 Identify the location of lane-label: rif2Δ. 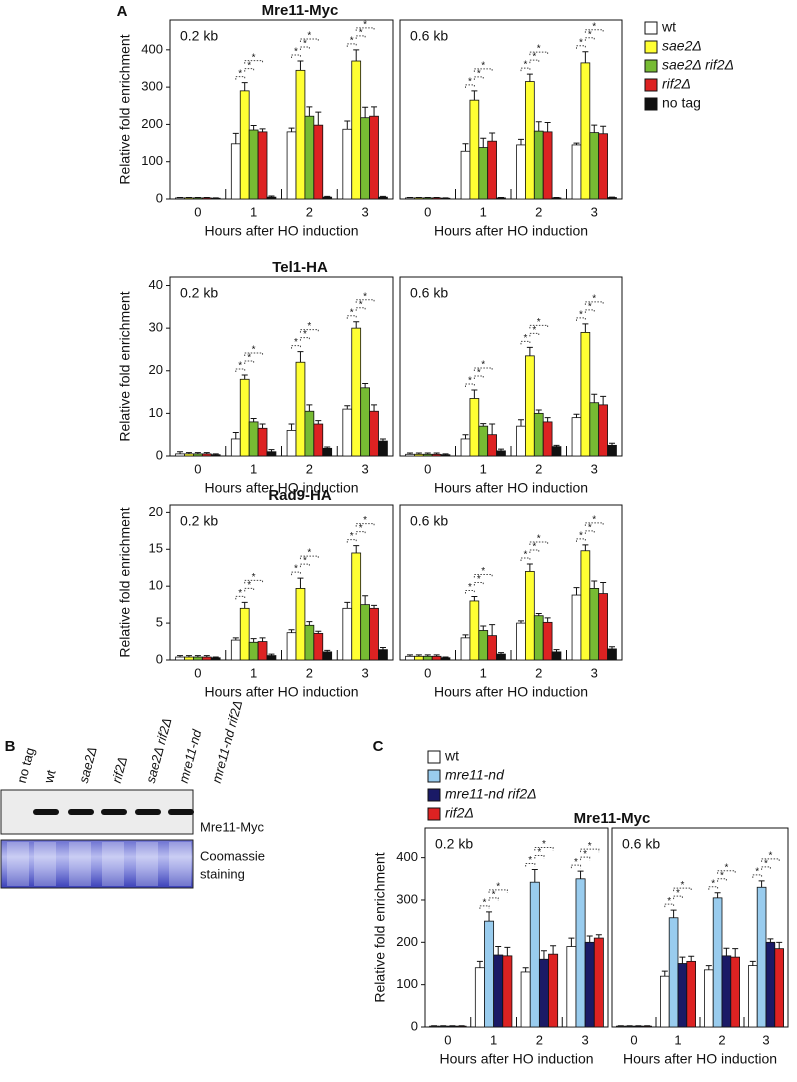
(119, 770).